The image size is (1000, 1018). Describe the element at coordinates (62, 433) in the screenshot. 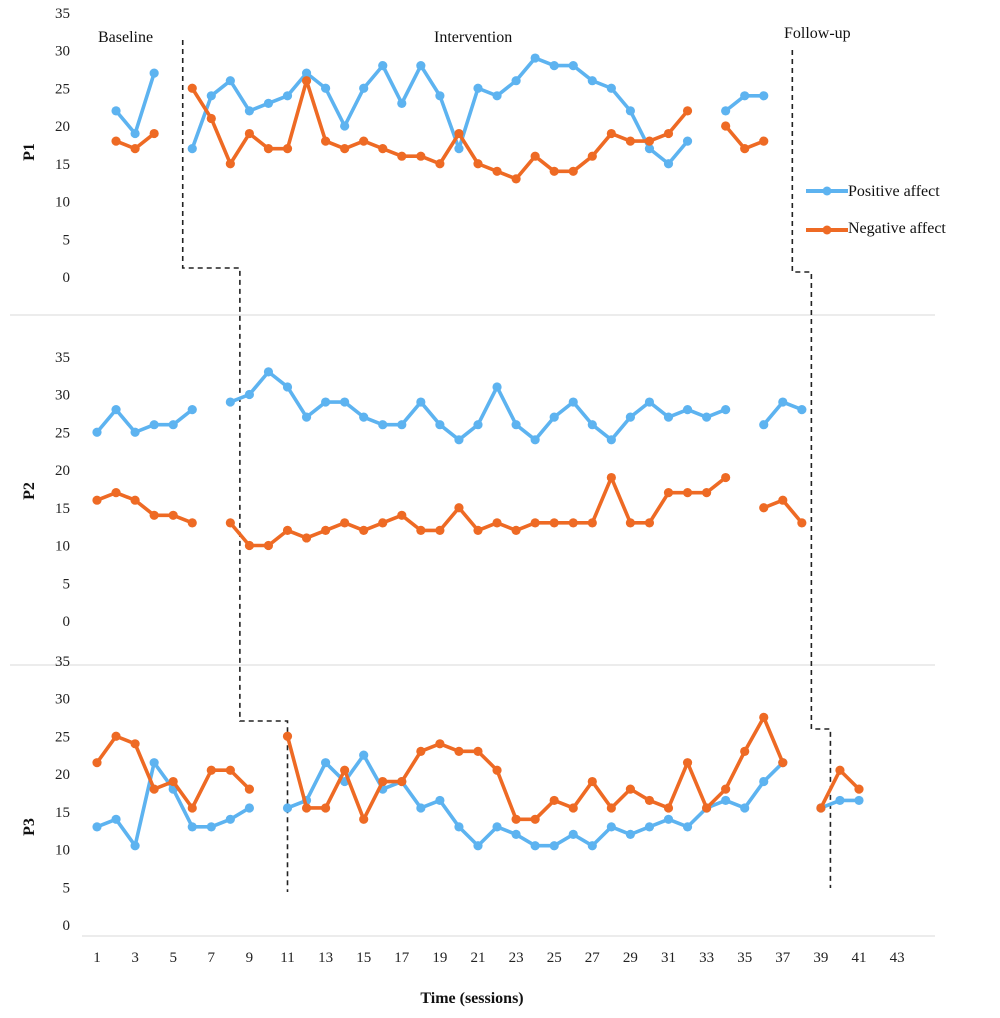

I see `y-tick-label-p2: 25` at that location.